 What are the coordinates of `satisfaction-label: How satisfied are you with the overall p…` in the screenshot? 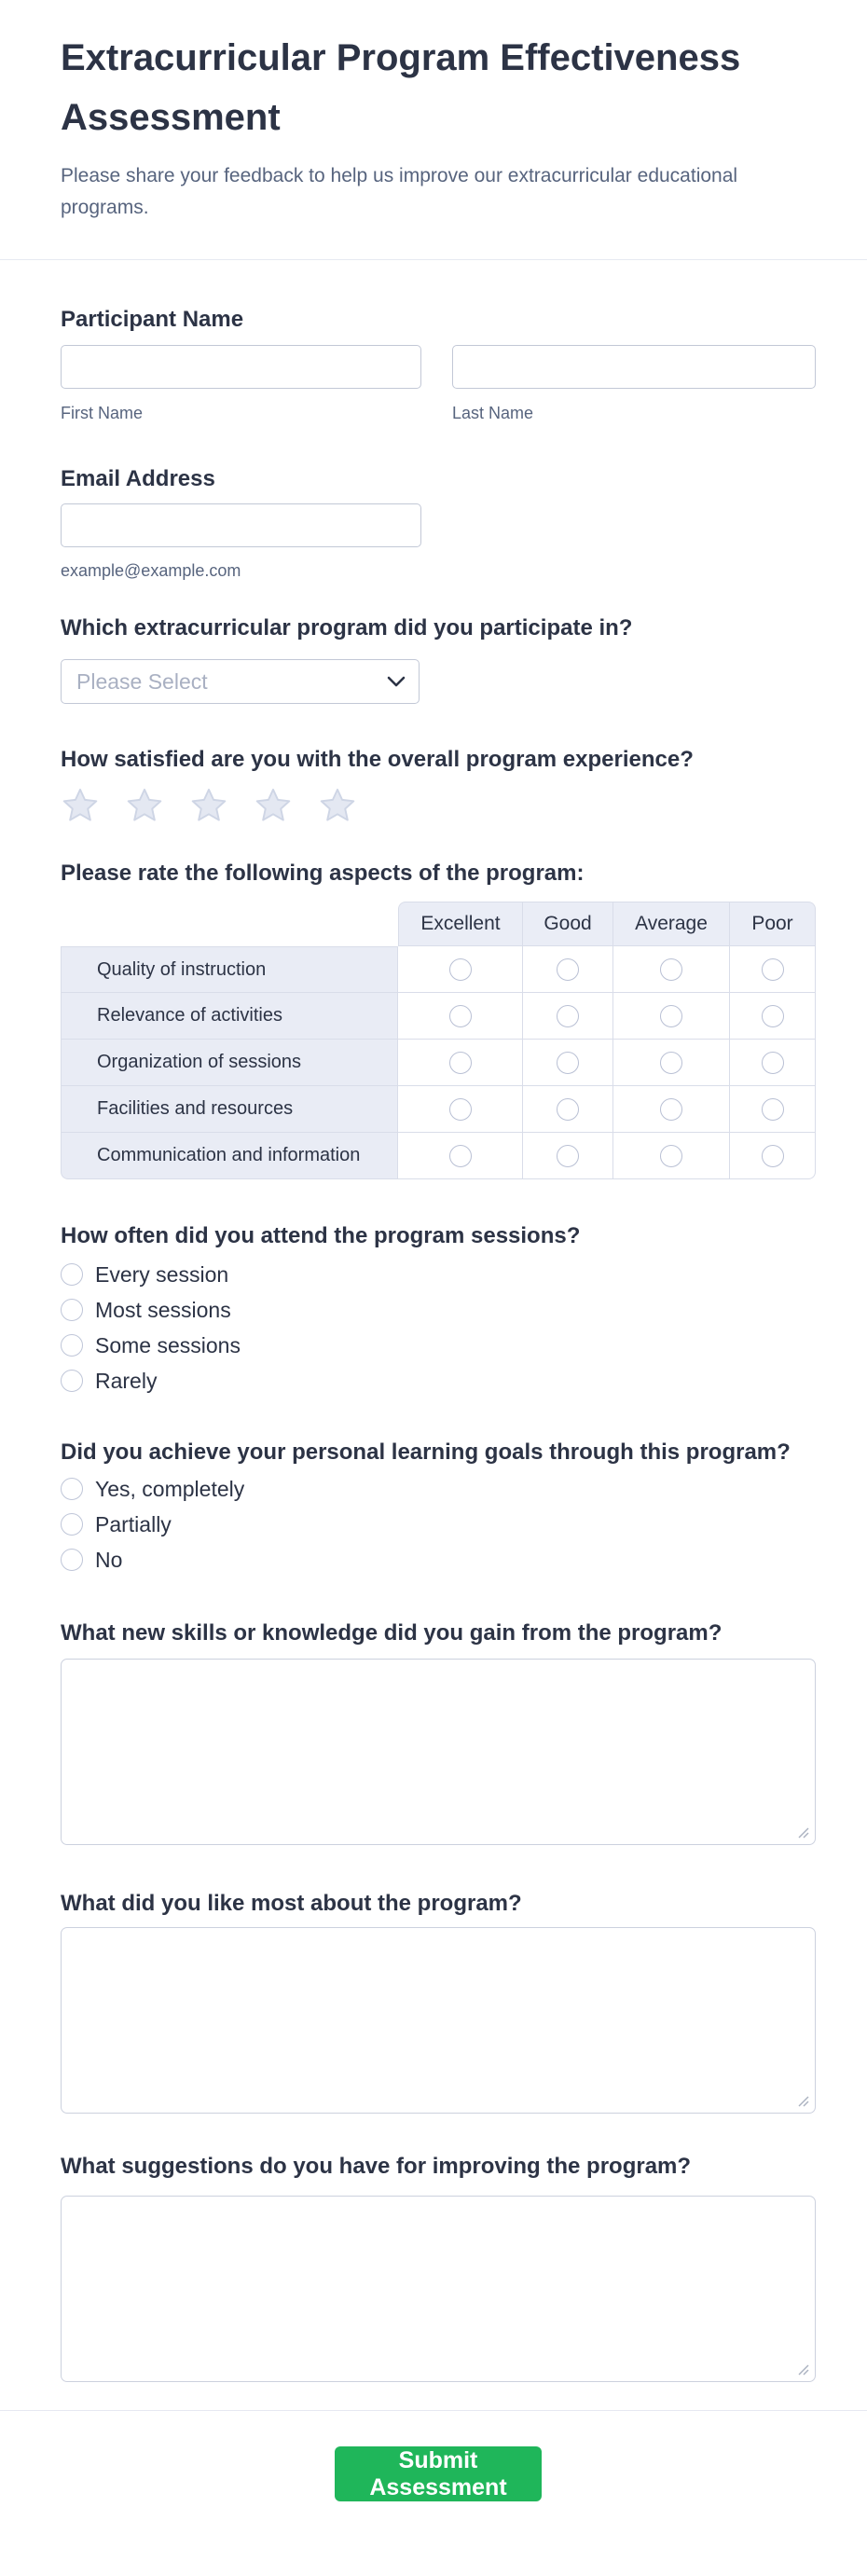 It's located at (377, 759).